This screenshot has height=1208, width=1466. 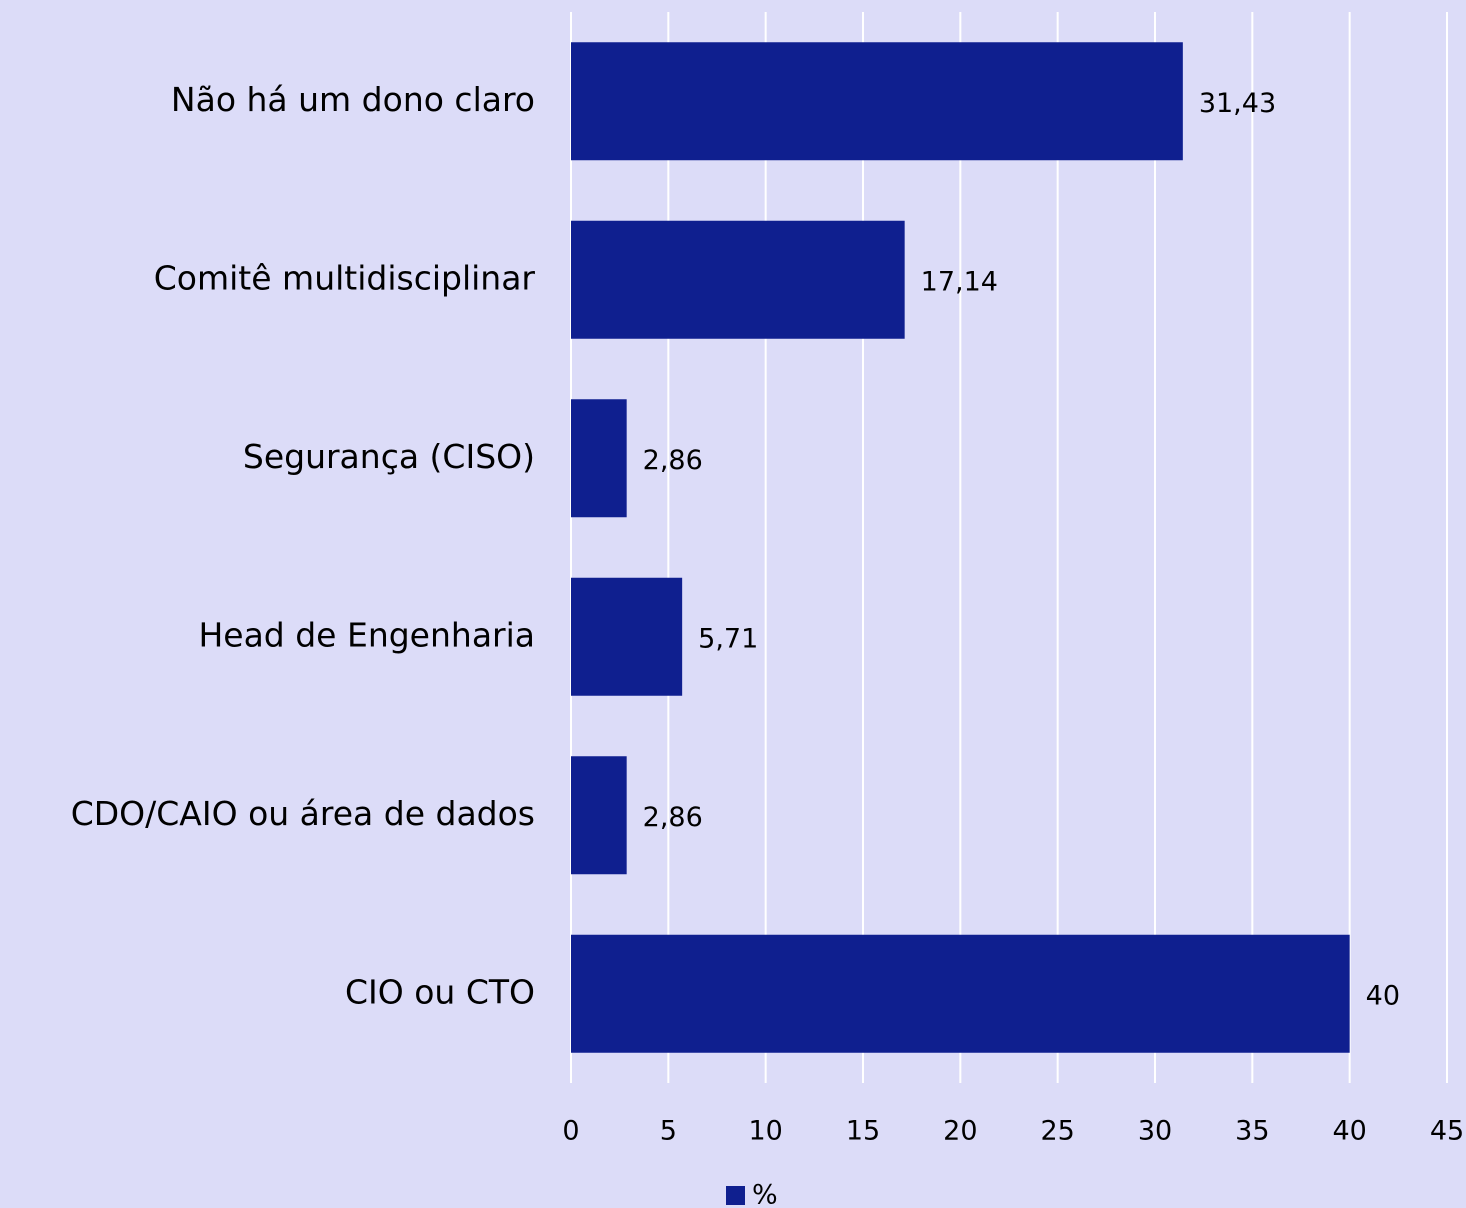 What do you see at coordinates (1447, 1131) in the screenshot?
I see `x-tick-label: 45` at bounding box center [1447, 1131].